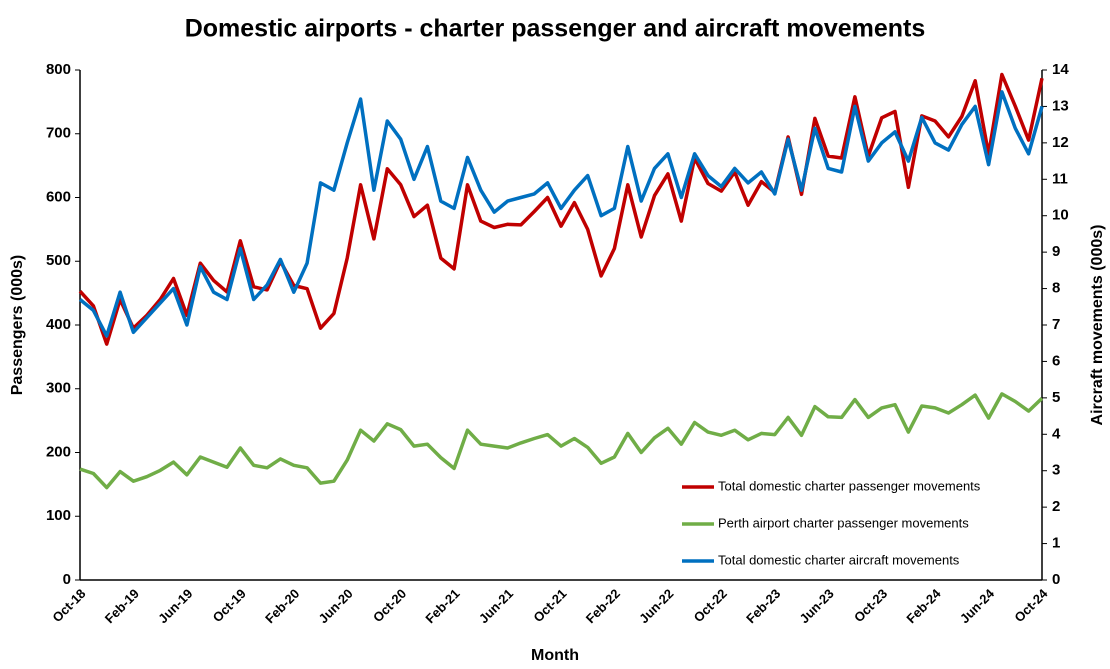 The height and width of the screenshot is (669, 1110). What do you see at coordinates (175, 606) in the screenshot?
I see `x-tick-label: Jun-19` at bounding box center [175, 606].